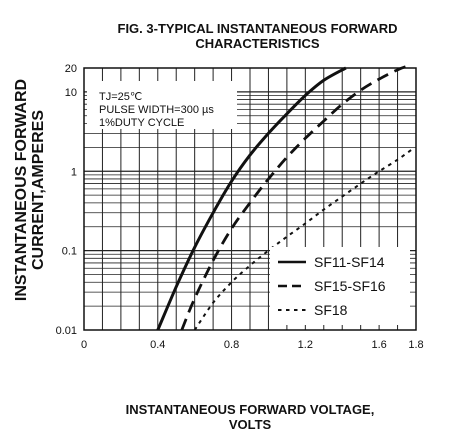 The image size is (455, 440). What do you see at coordinates (74, 172) in the screenshot?
I see `y-tick-label: 1` at bounding box center [74, 172].